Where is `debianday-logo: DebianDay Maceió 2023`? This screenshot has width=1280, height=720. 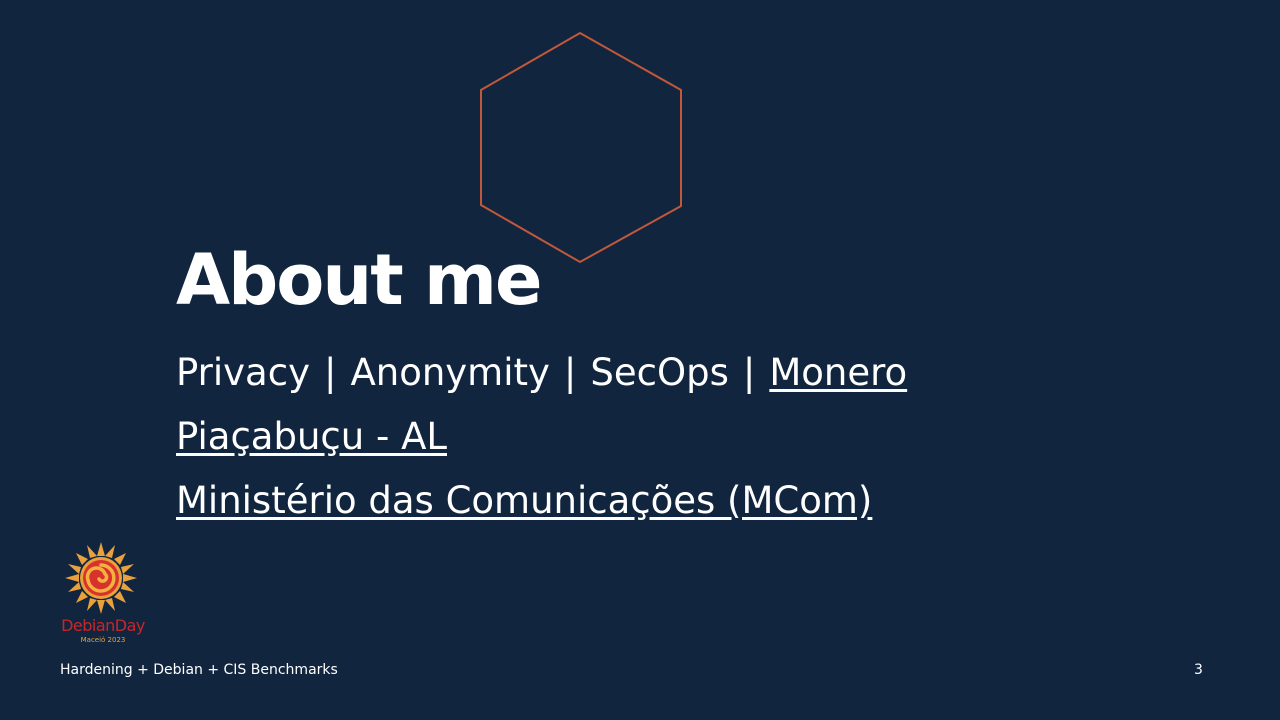
debianday-logo: DebianDay Maceió 2023 is located at coordinates (103, 595).